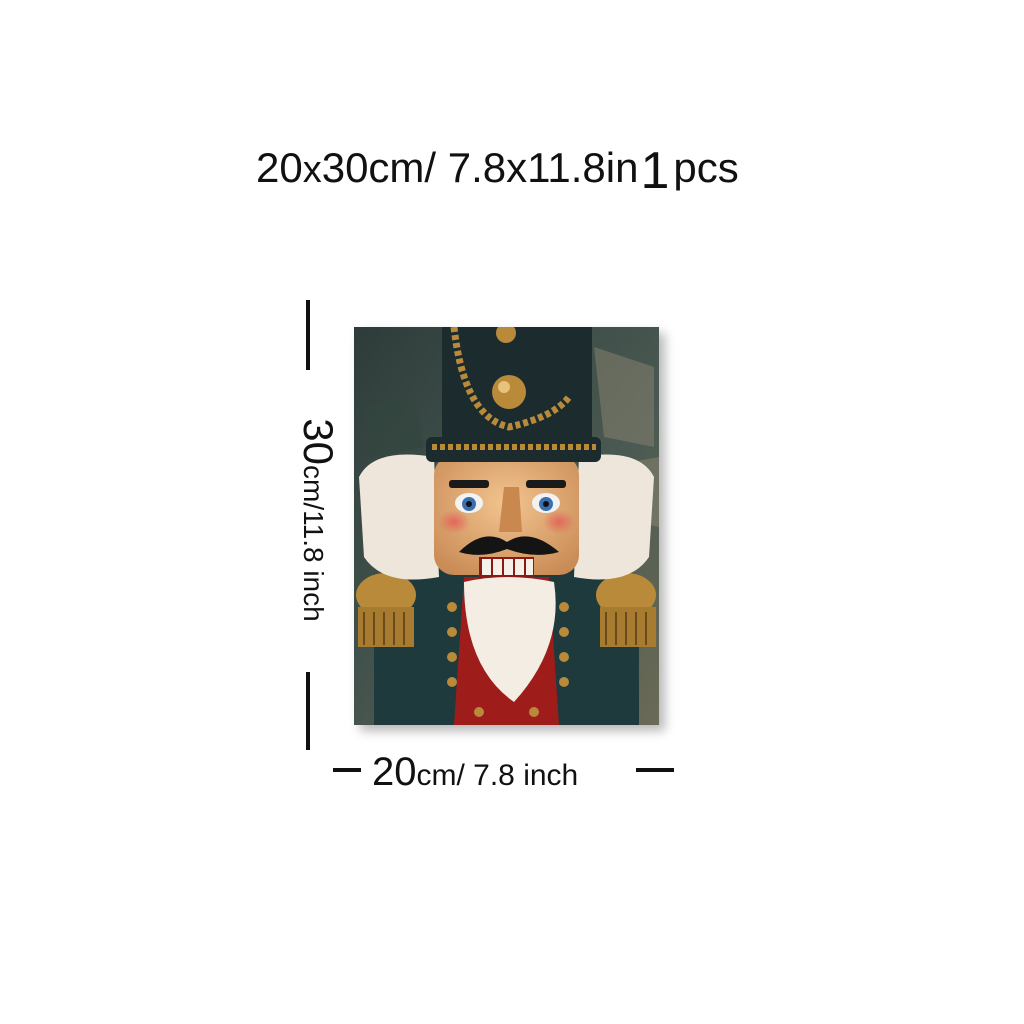  What do you see at coordinates (312, 170) in the screenshot?
I see `title-x: x` at bounding box center [312, 170].